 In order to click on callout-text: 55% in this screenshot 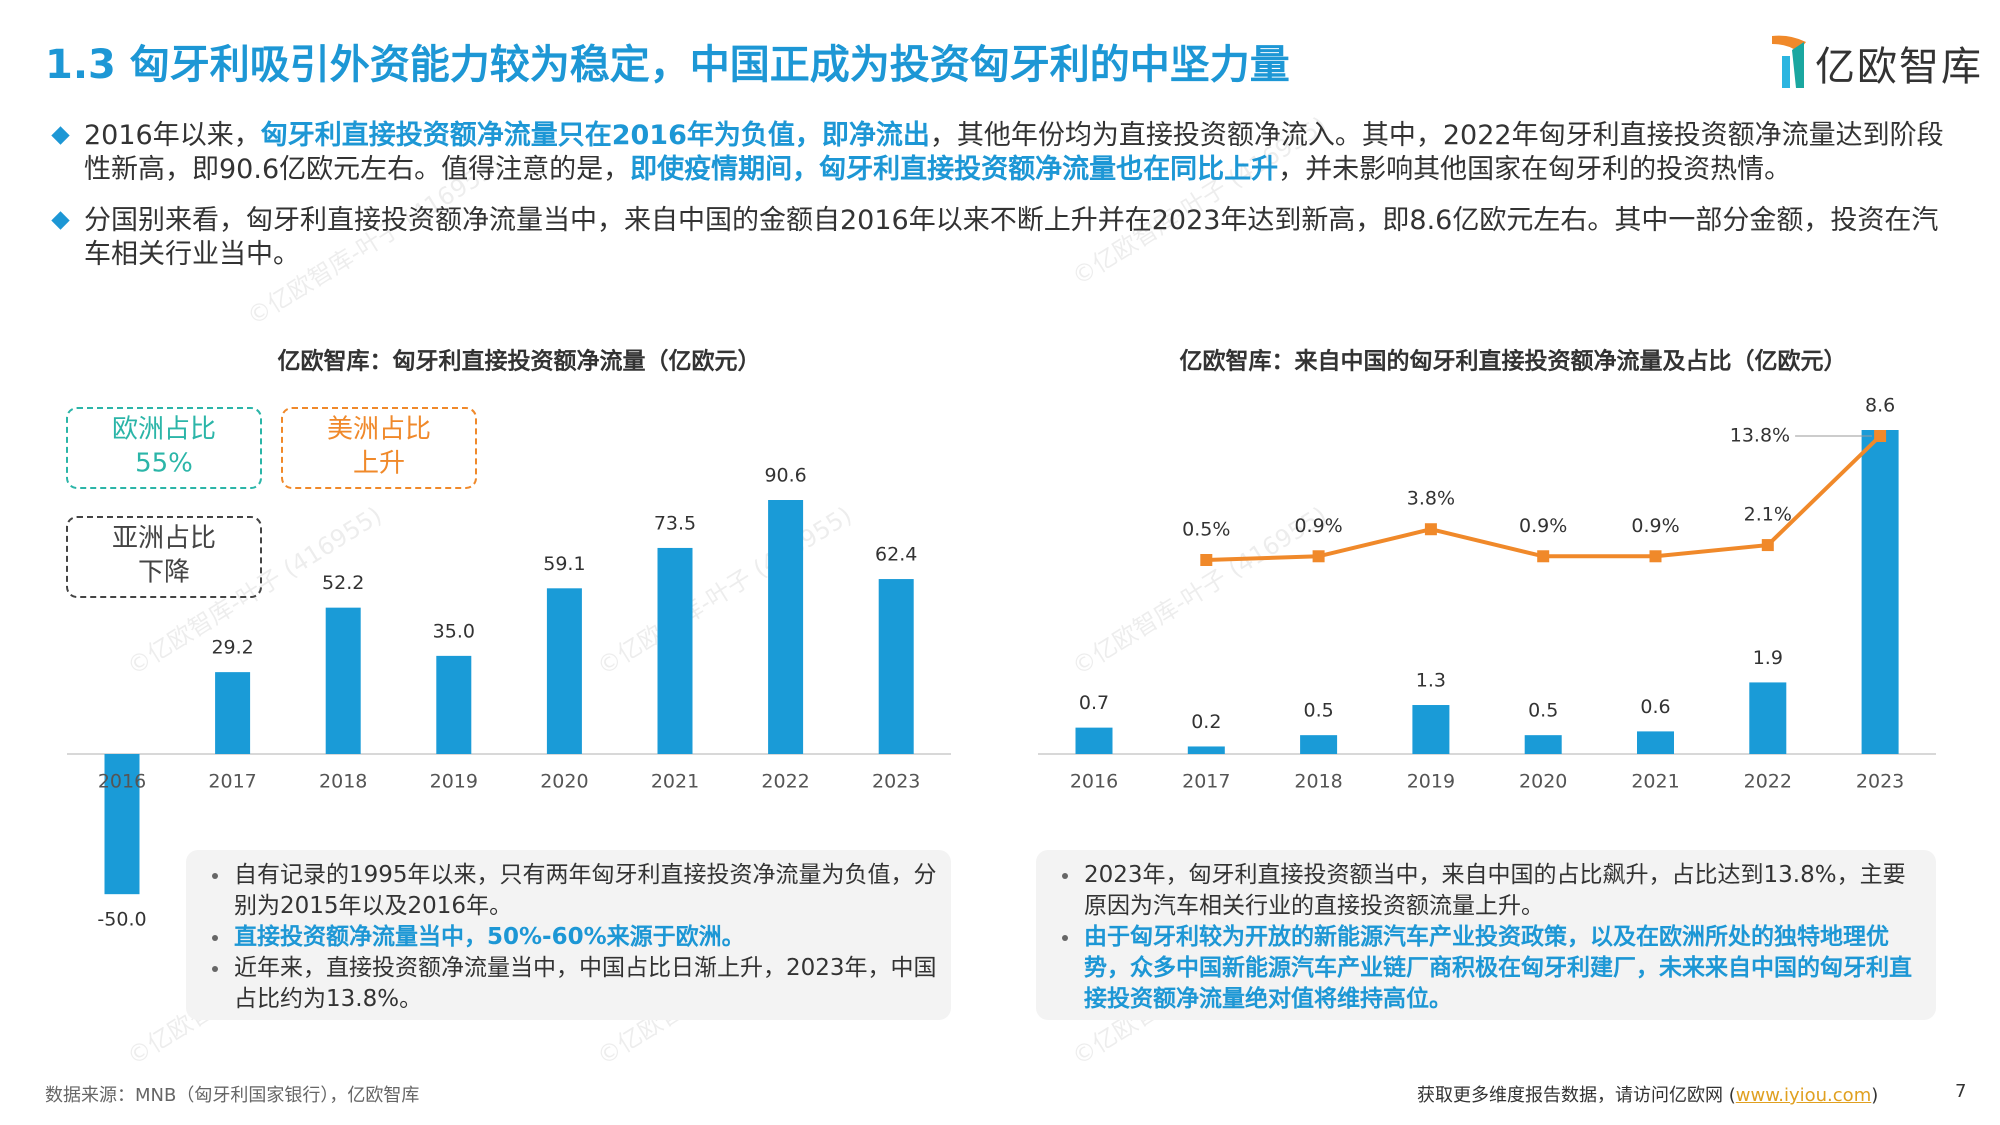, I will do `click(164, 464)`.